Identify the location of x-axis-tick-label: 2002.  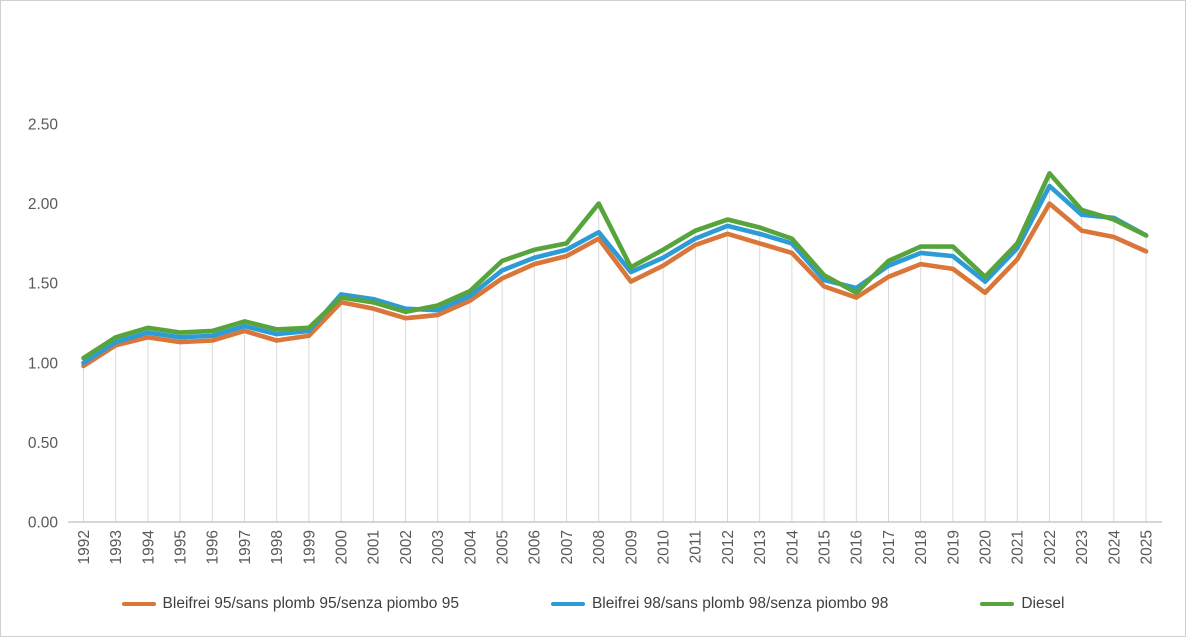
(406, 547).